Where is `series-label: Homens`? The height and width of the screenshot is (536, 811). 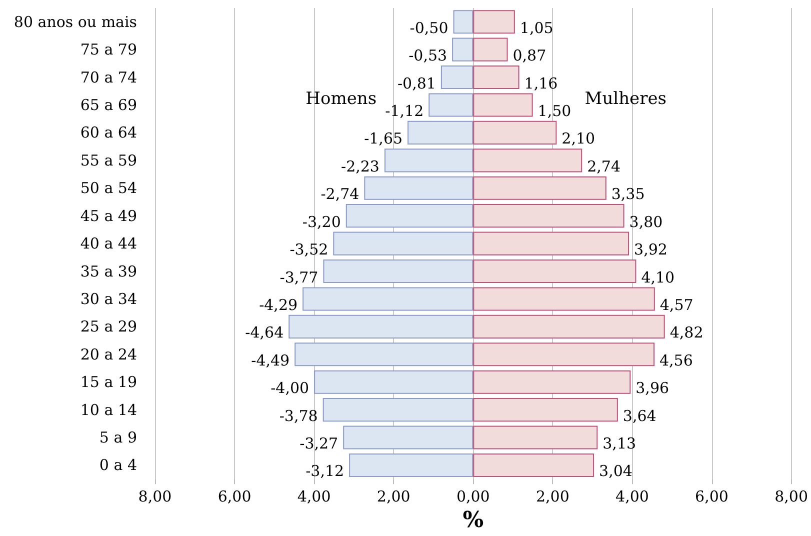
series-label: Homens is located at coordinates (341, 98).